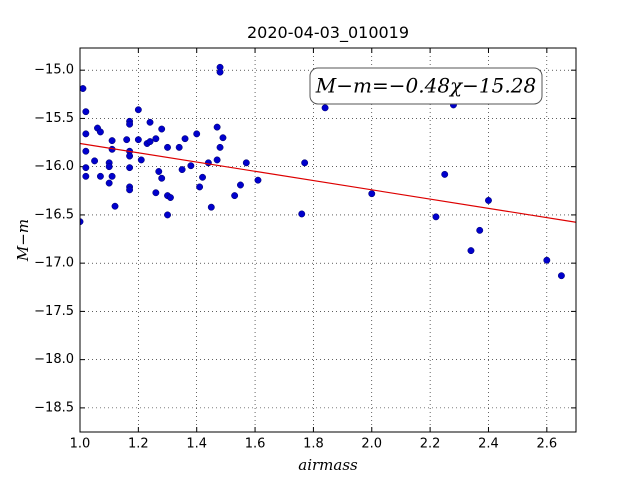 This screenshot has height=480, width=640. Describe the element at coordinates (54, 214) in the screenshot. I see `y-tick-label: −16.5` at that location.